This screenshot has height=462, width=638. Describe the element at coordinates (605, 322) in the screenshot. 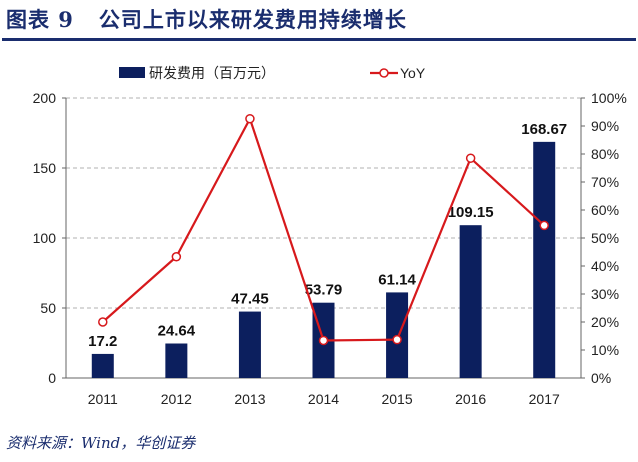

I see `right-tick-label: 20%` at that location.